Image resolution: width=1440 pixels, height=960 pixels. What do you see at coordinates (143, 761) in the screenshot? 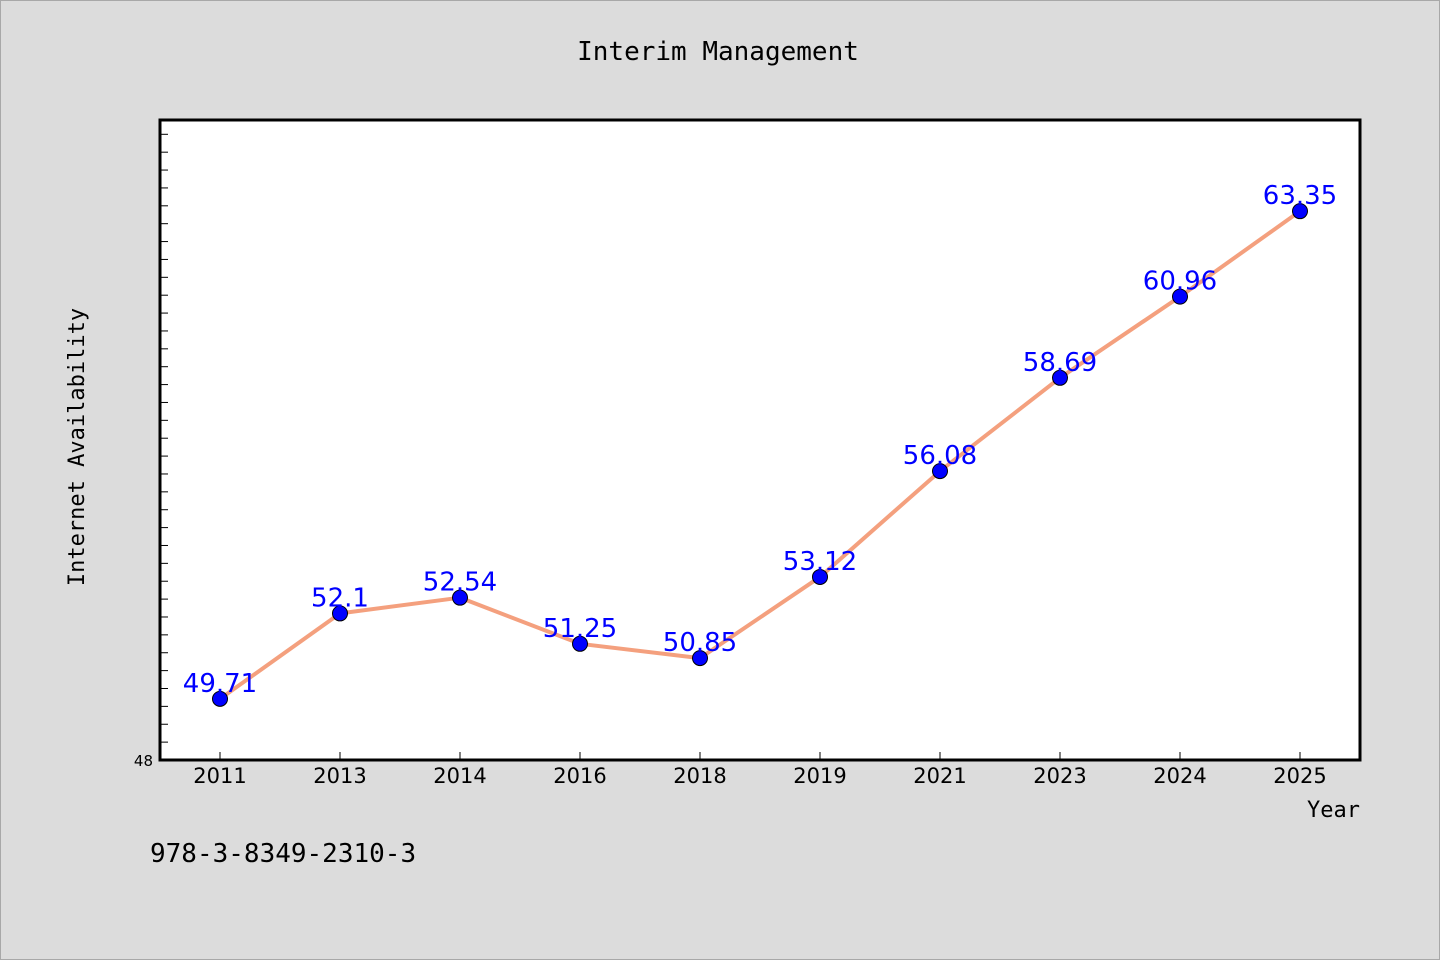
I see `y-min-tick-label: 48` at bounding box center [143, 761].